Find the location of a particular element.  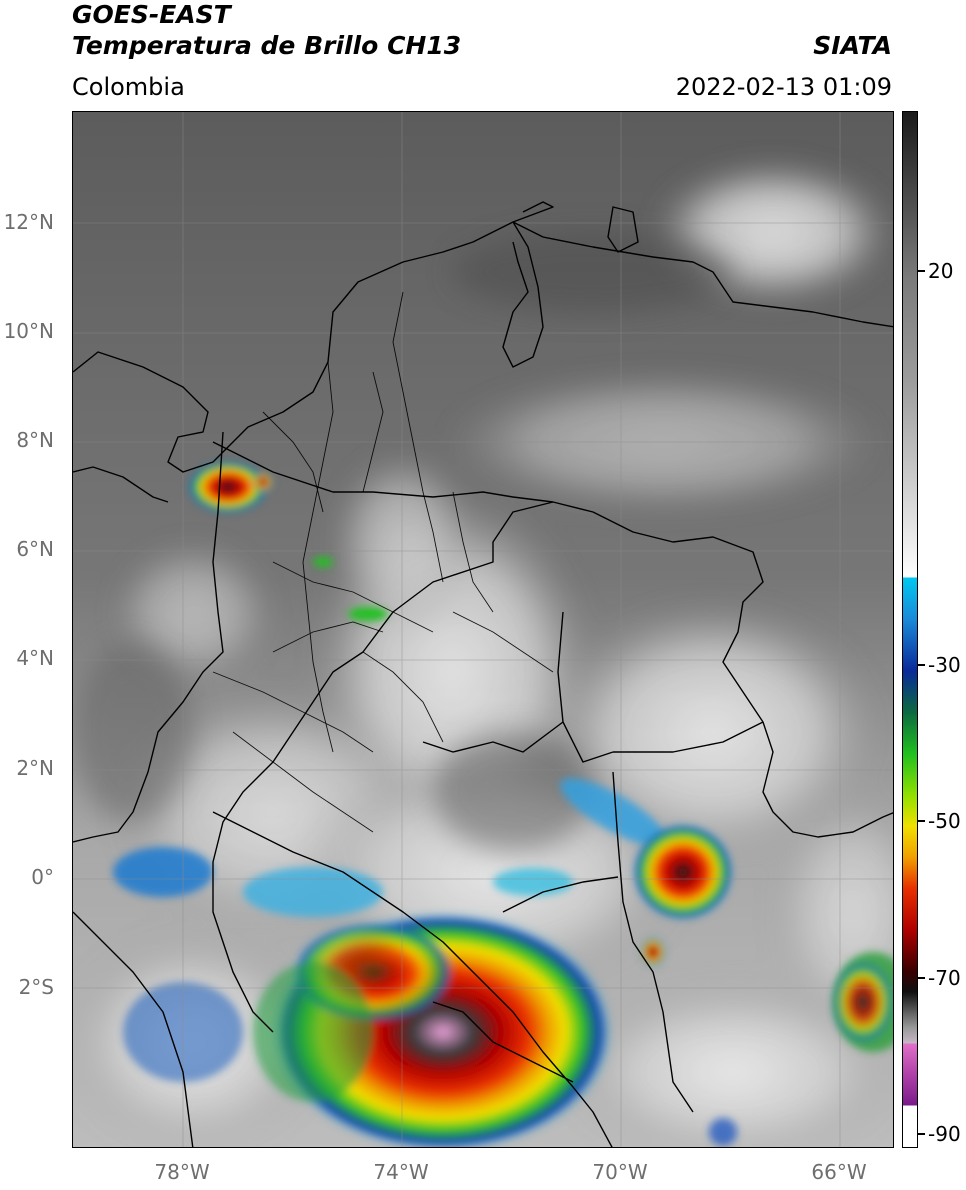

lon-label-78w: 78°W is located at coordinates (182, 1172).